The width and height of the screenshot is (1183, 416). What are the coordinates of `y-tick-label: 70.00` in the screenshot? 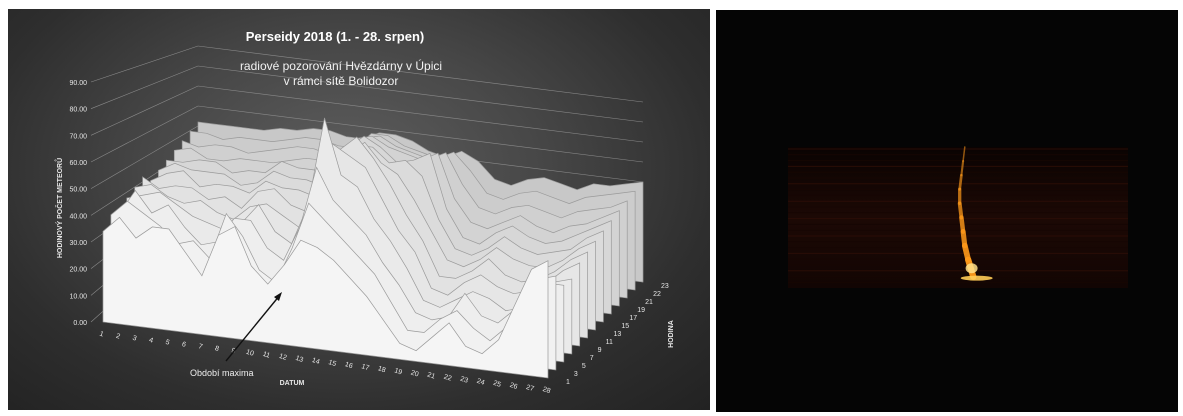 It's located at (78, 136).